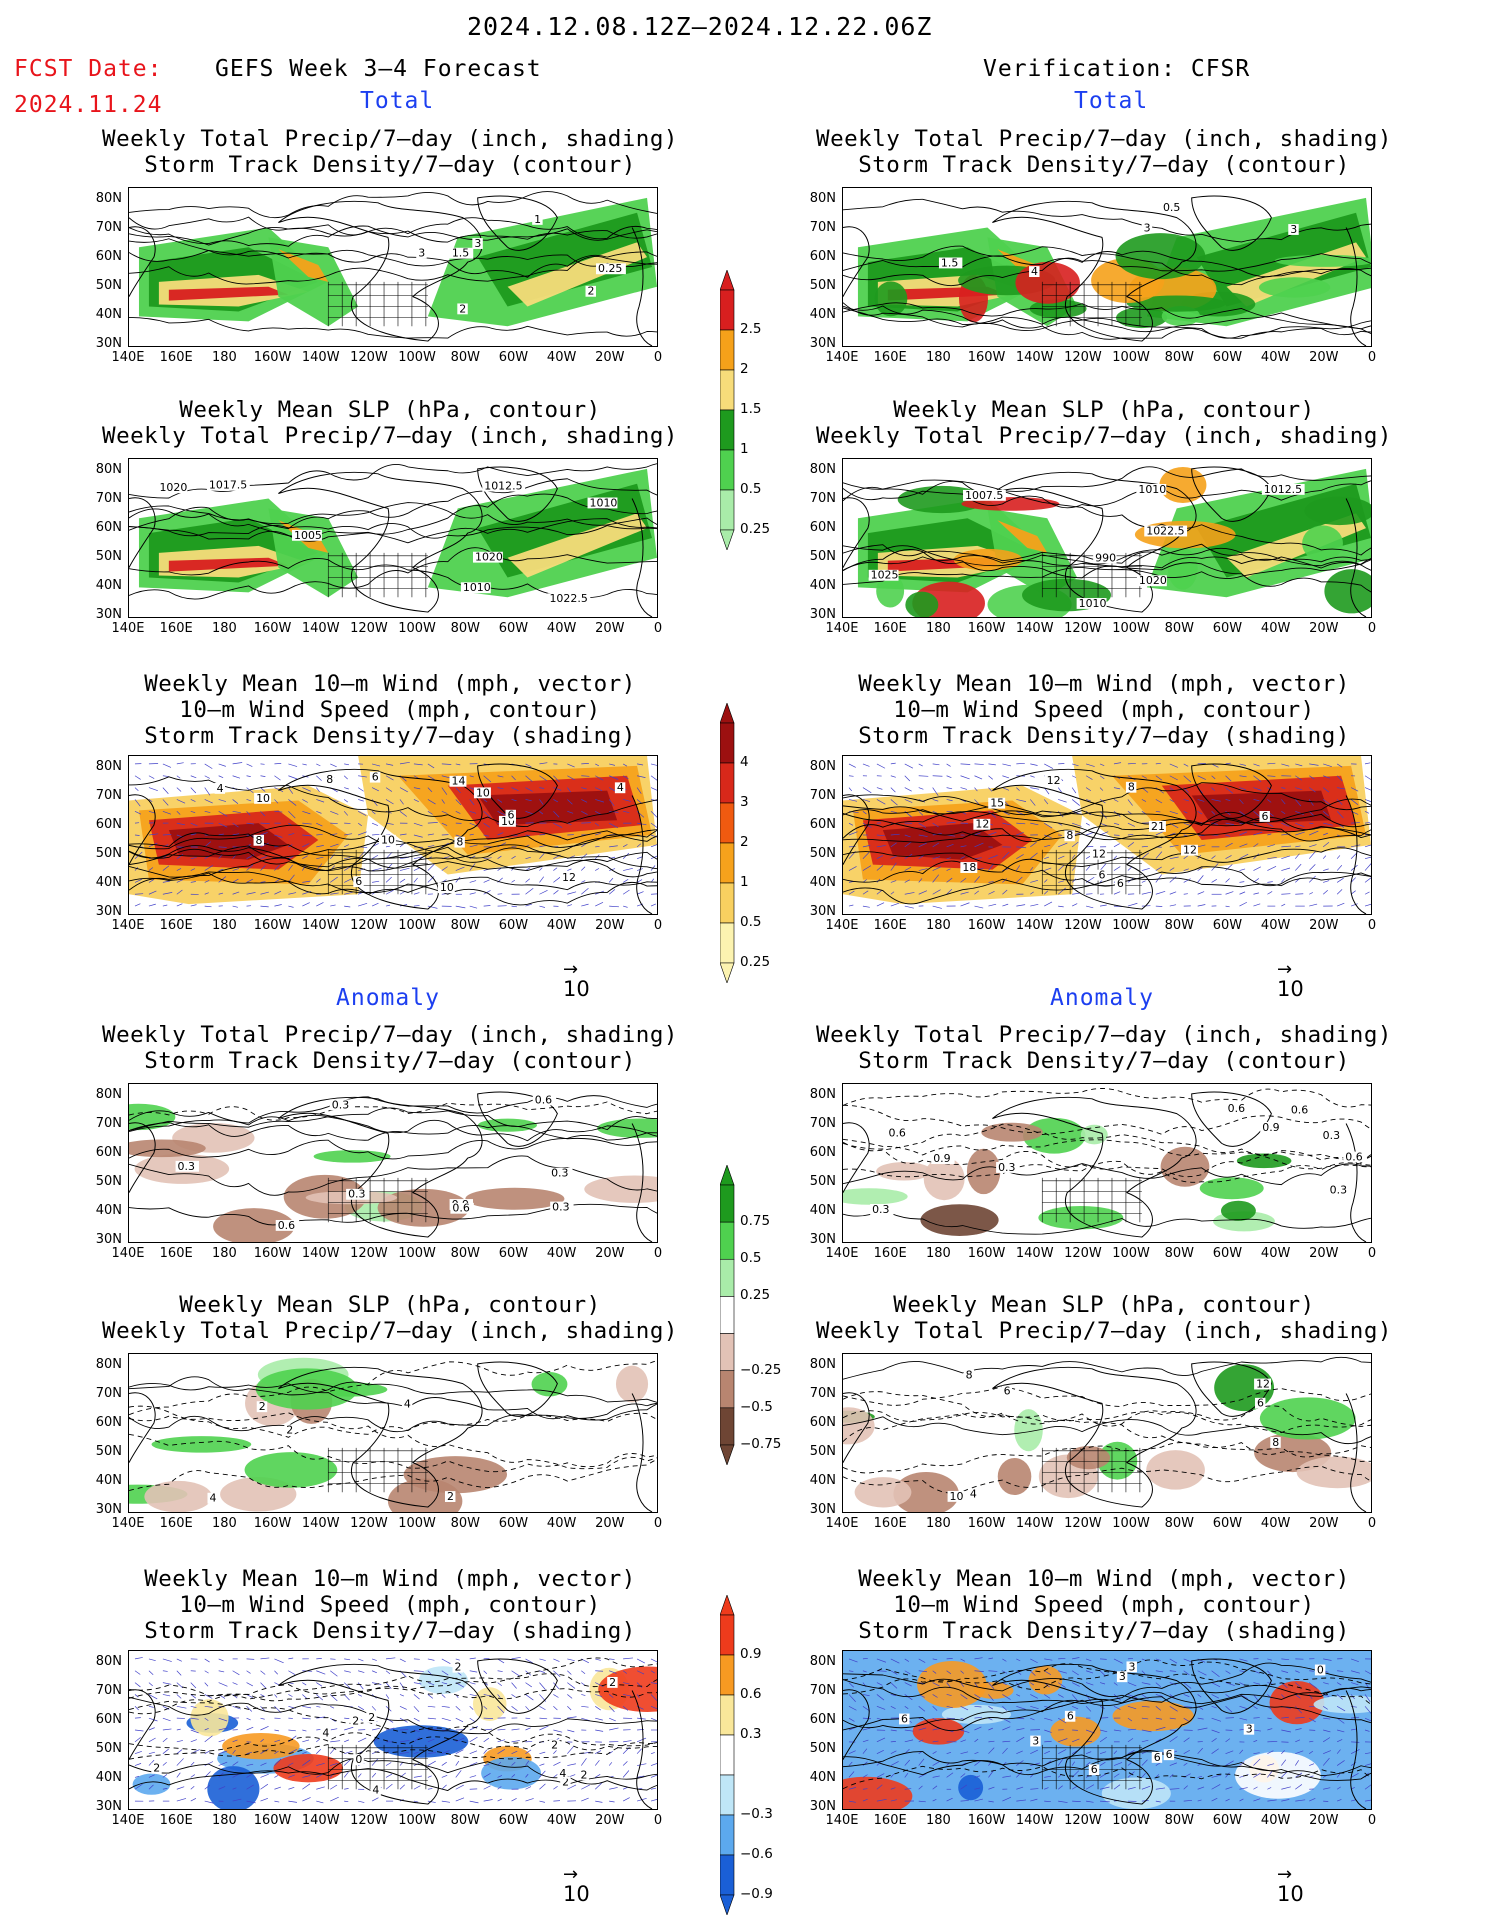 The width and height of the screenshot is (1487, 1925). Describe the element at coordinates (1165, 531) in the screenshot. I see `contour-label: 1022.5` at that location.